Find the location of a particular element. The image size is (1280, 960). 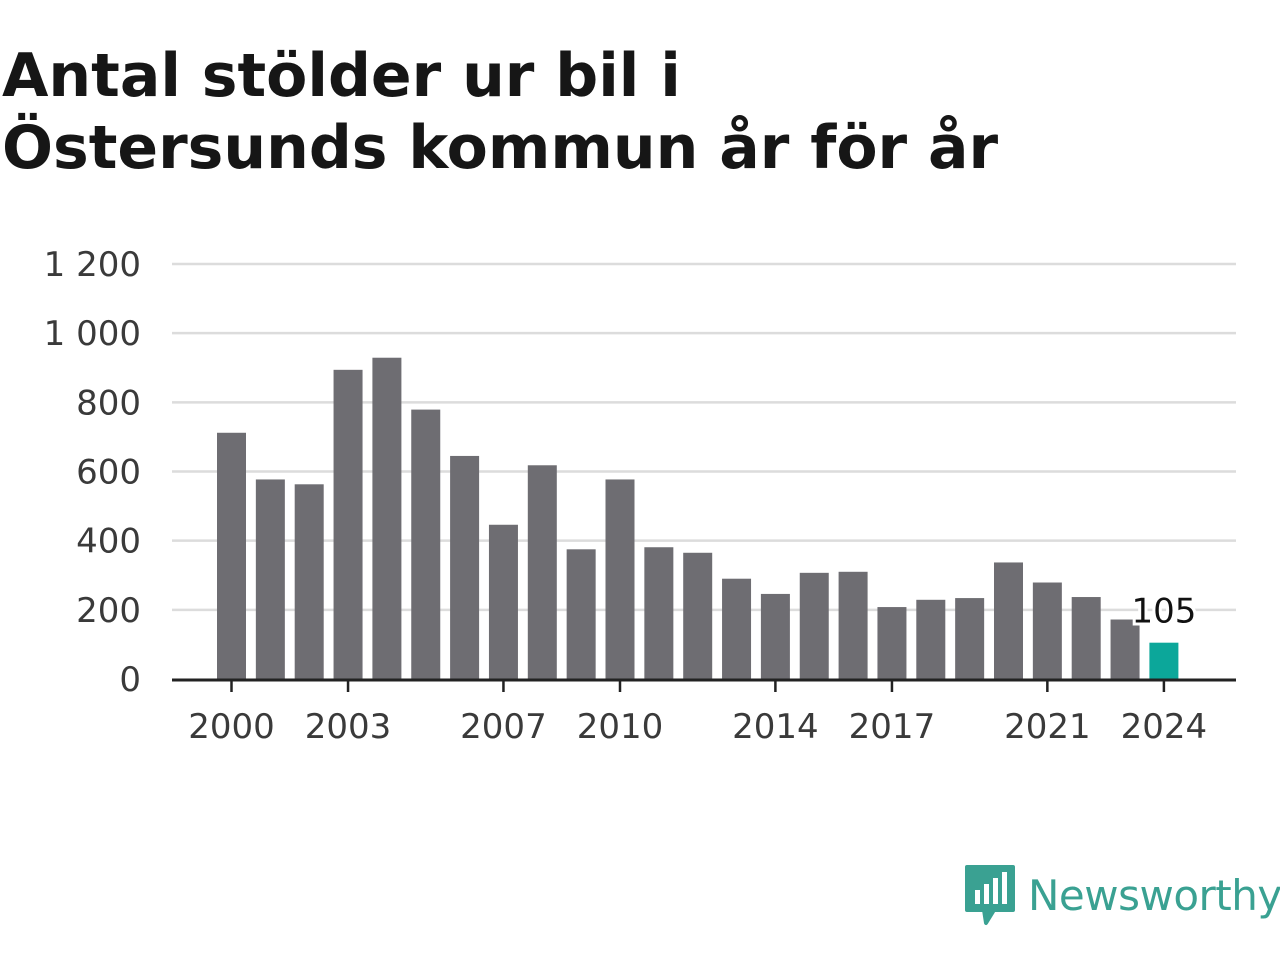

bar-2009 is located at coordinates (581, 614).